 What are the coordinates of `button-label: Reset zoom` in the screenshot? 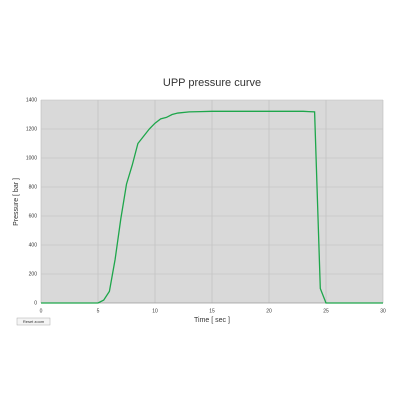 It's located at (34, 321).